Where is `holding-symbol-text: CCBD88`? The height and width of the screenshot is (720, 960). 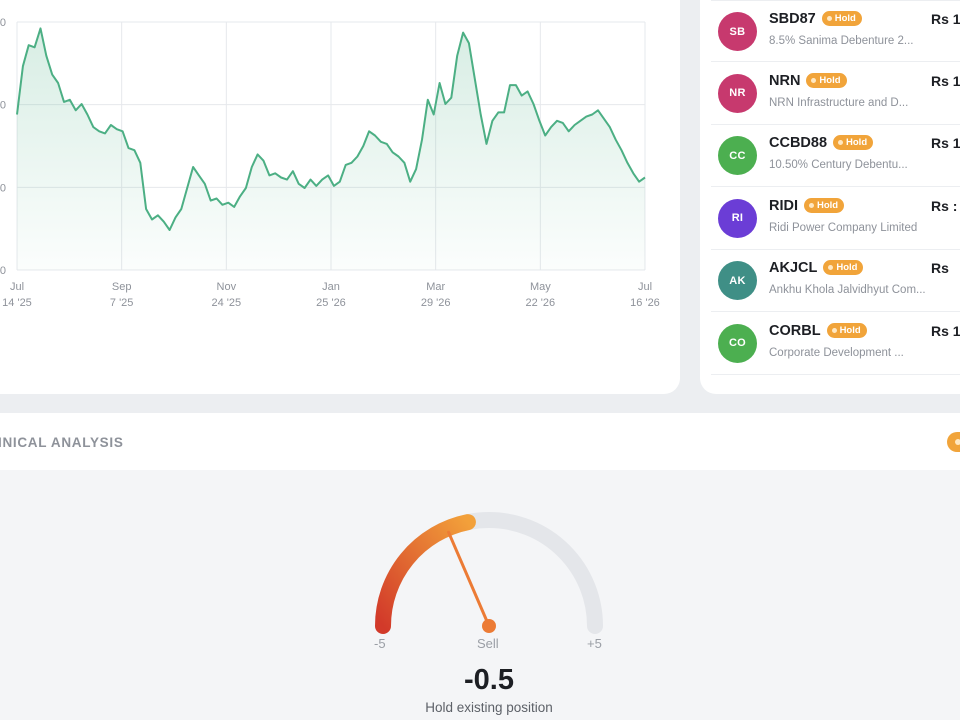
holding-symbol-text: CCBD88 is located at coordinates (798, 143).